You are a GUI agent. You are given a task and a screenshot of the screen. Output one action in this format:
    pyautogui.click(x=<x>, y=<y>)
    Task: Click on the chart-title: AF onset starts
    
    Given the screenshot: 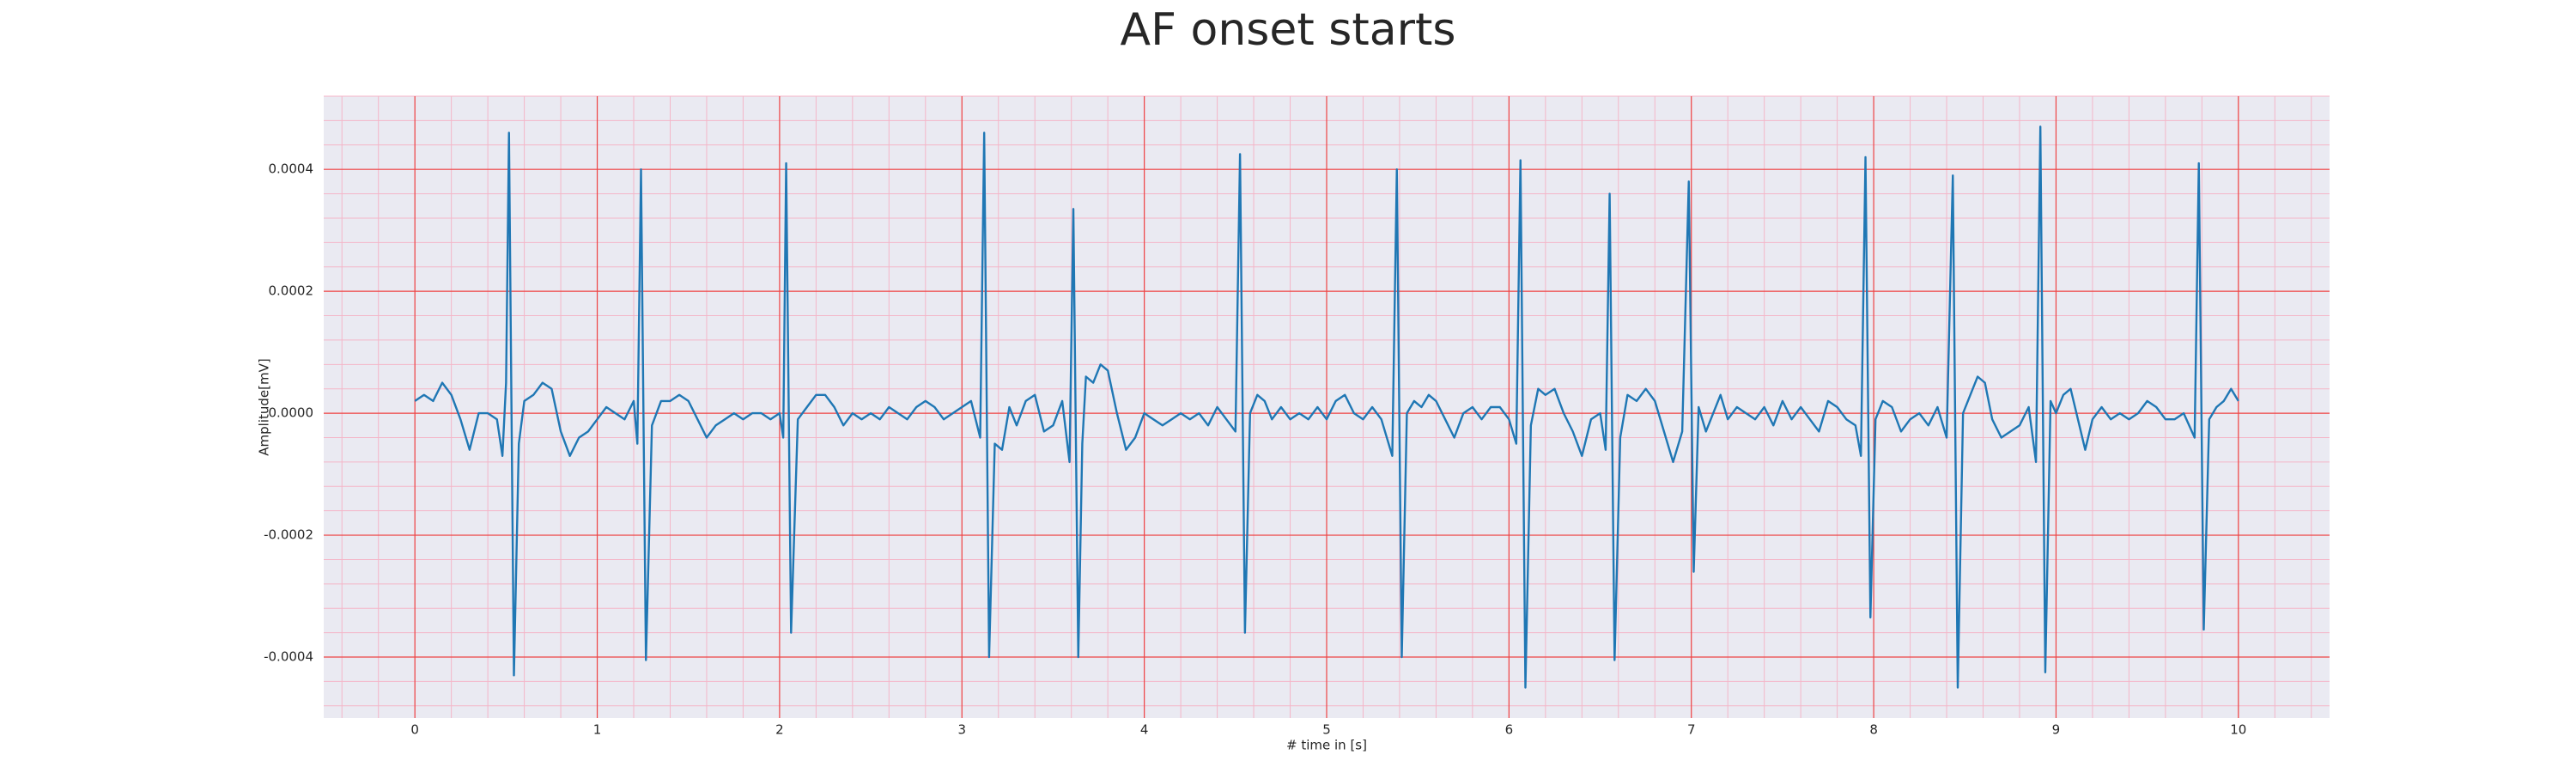 What is the action you would take?
    pyautogui.click(x=1288, y=30)
    